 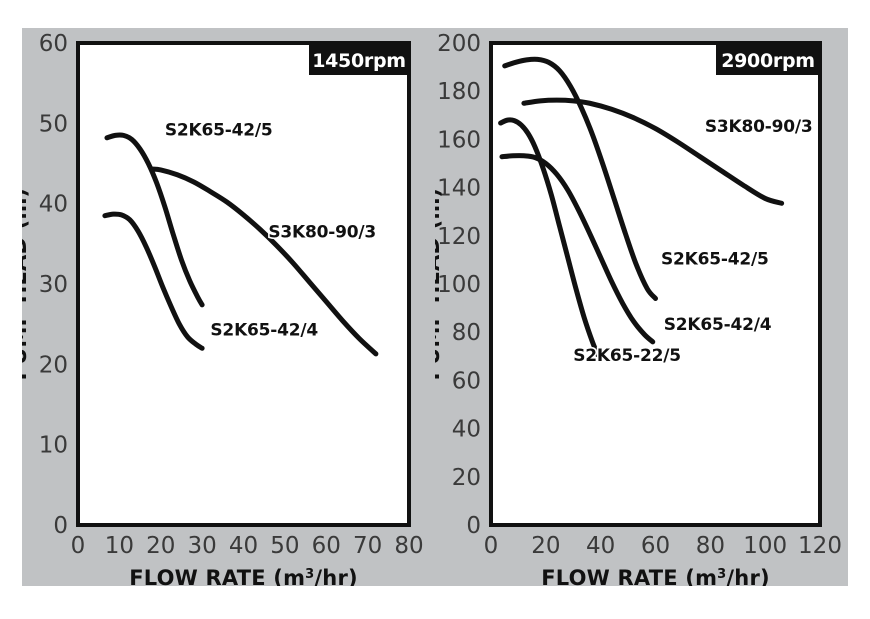 What do you see at coordinates (119, 546) in the screenshot?
I see `x-tick-label: 10` at bounding box center [119, 546].